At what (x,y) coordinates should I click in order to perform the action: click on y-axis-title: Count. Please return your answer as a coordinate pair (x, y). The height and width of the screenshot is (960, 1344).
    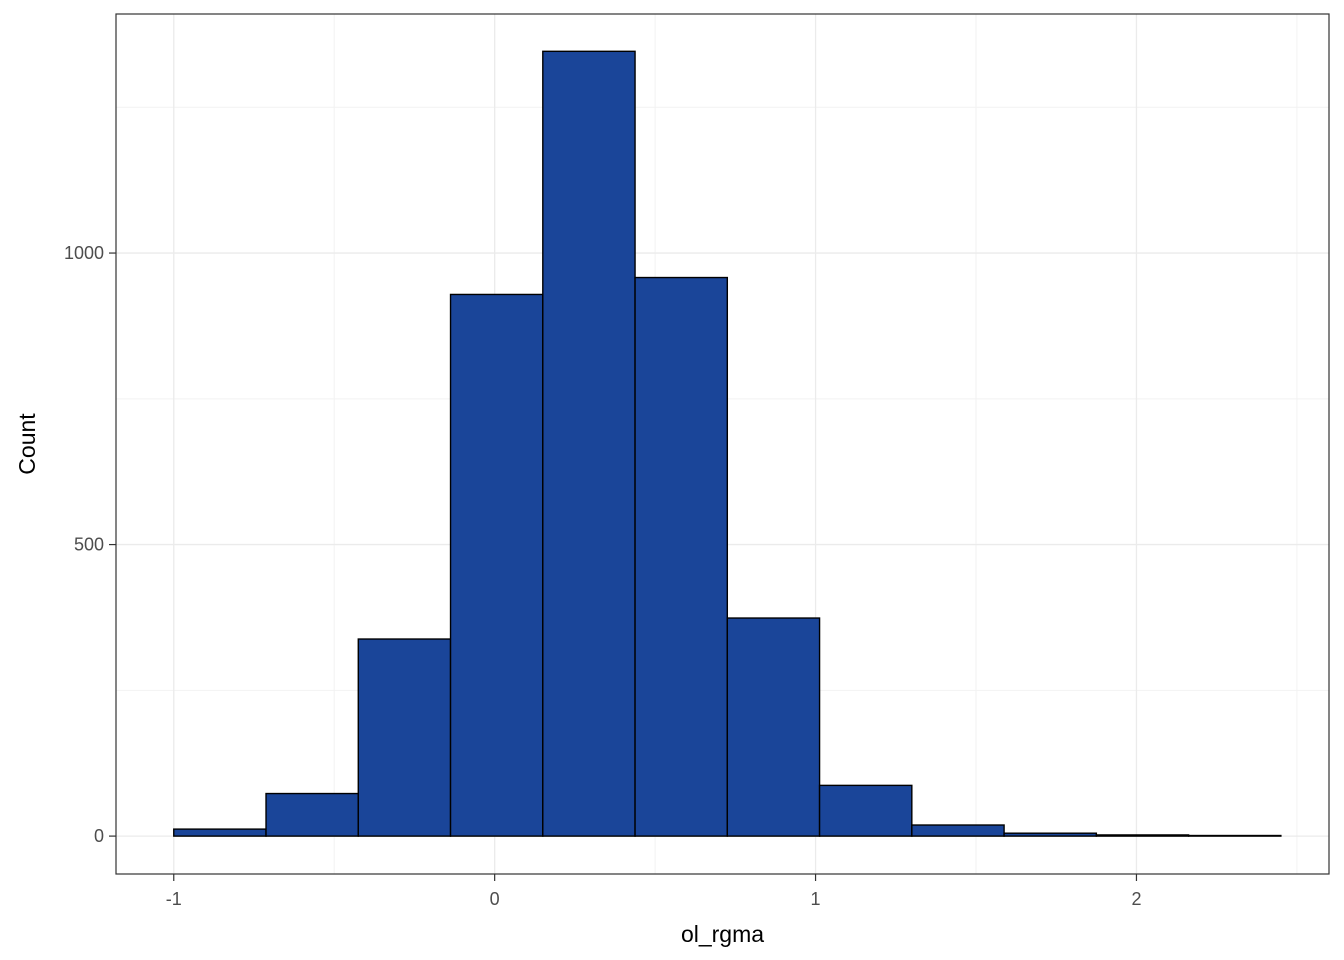
    Looking at the image, I should click on (27, 444).